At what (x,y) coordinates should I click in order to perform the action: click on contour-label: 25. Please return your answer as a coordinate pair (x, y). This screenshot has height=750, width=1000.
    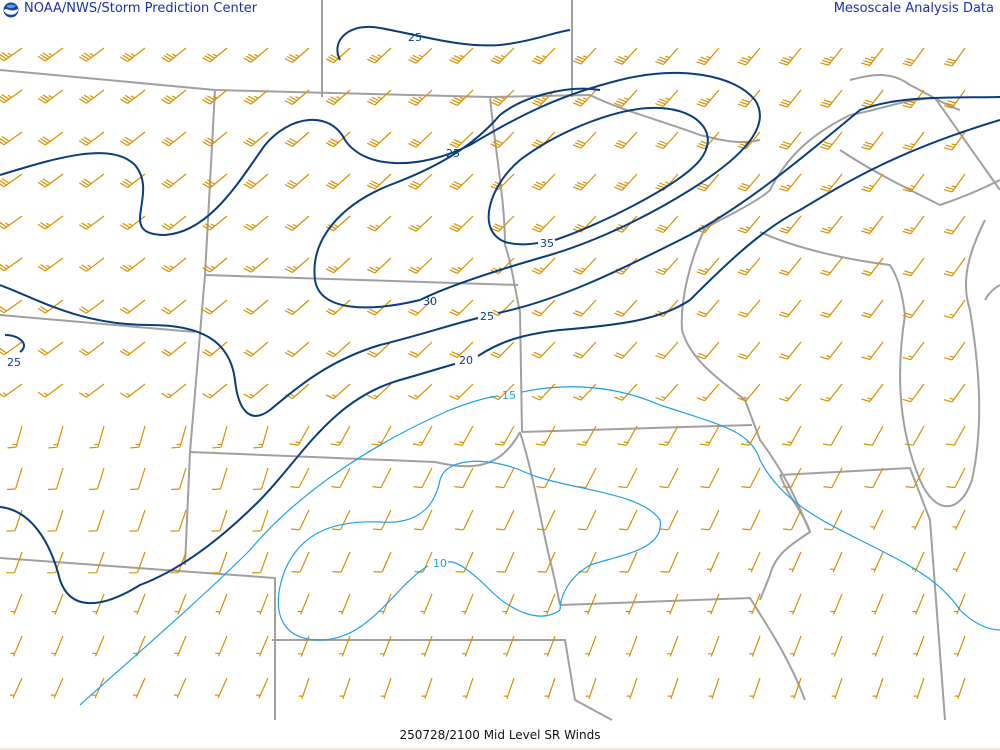
    Looking at the image, I should click on (453, 153).